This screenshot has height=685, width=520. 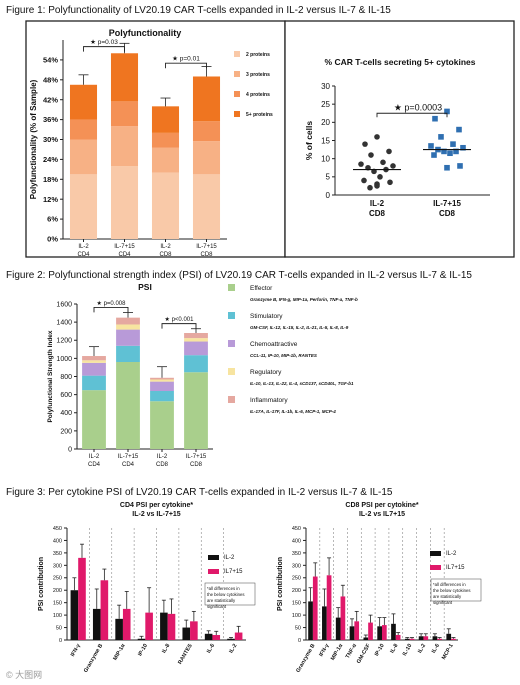 I want to click on poly-y-tick-label: 0%, so click(x=52, y=239).